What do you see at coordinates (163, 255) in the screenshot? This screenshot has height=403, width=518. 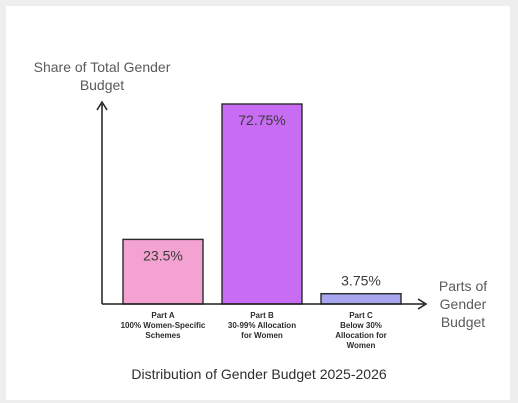 I see `bar-value-label: 23.5%` at bounding box center [163, 255].